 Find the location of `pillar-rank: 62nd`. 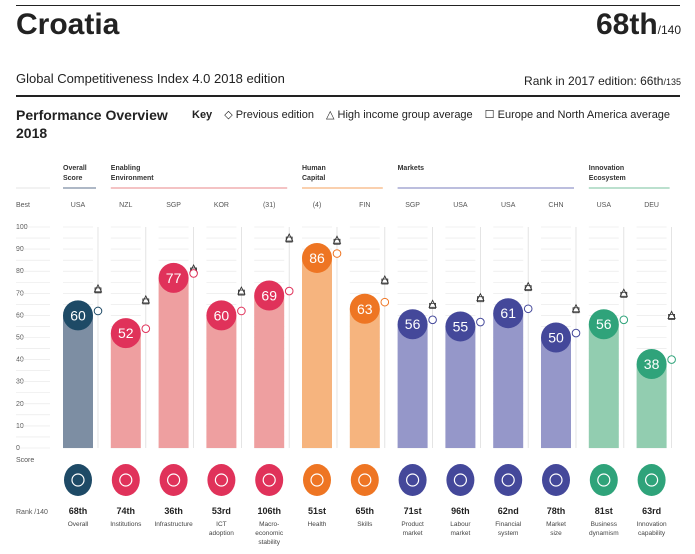

pillar-rank: 62nd is located at coordinates (508, 511).